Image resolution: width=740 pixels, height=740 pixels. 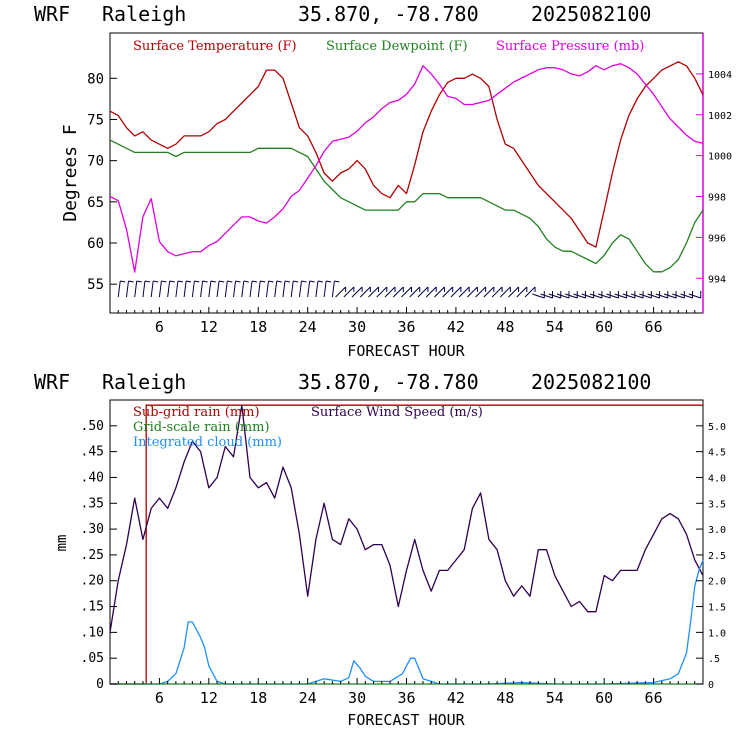 I want to click on y-right-tick-label: .5, so click(x=714, y=659).